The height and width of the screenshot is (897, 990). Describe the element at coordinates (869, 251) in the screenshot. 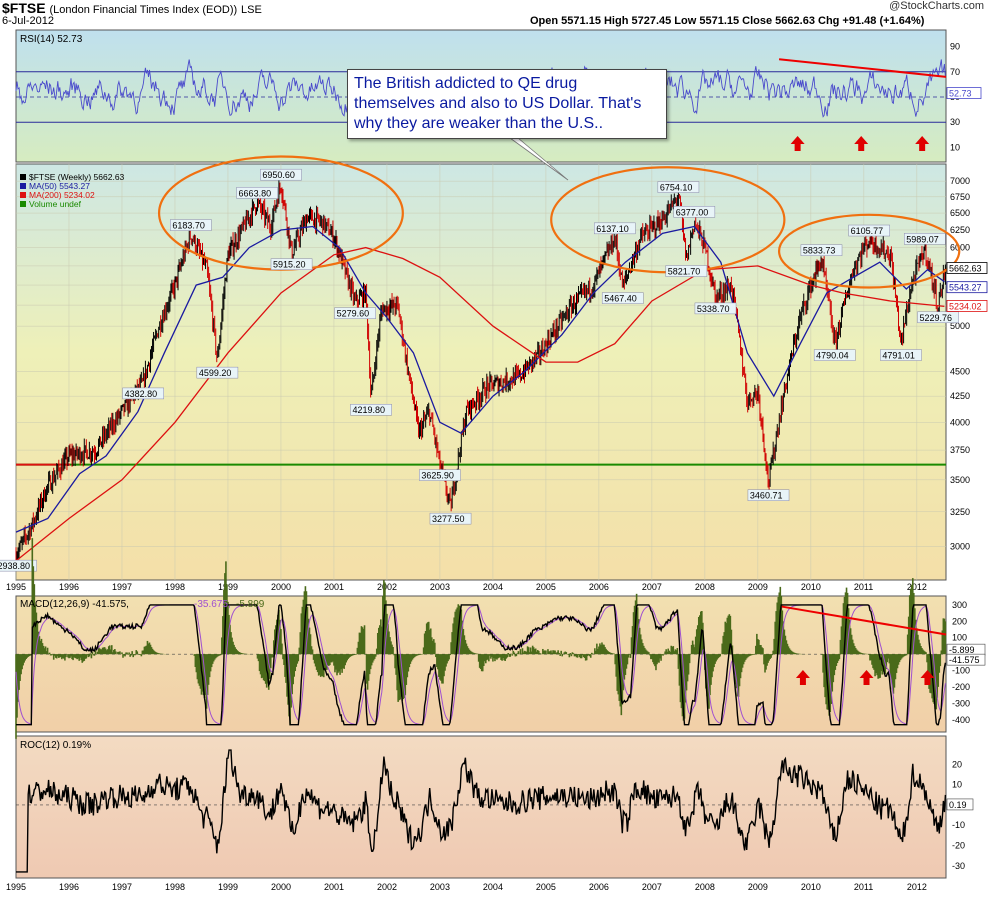

I see `highlight-ellipse` at that location.